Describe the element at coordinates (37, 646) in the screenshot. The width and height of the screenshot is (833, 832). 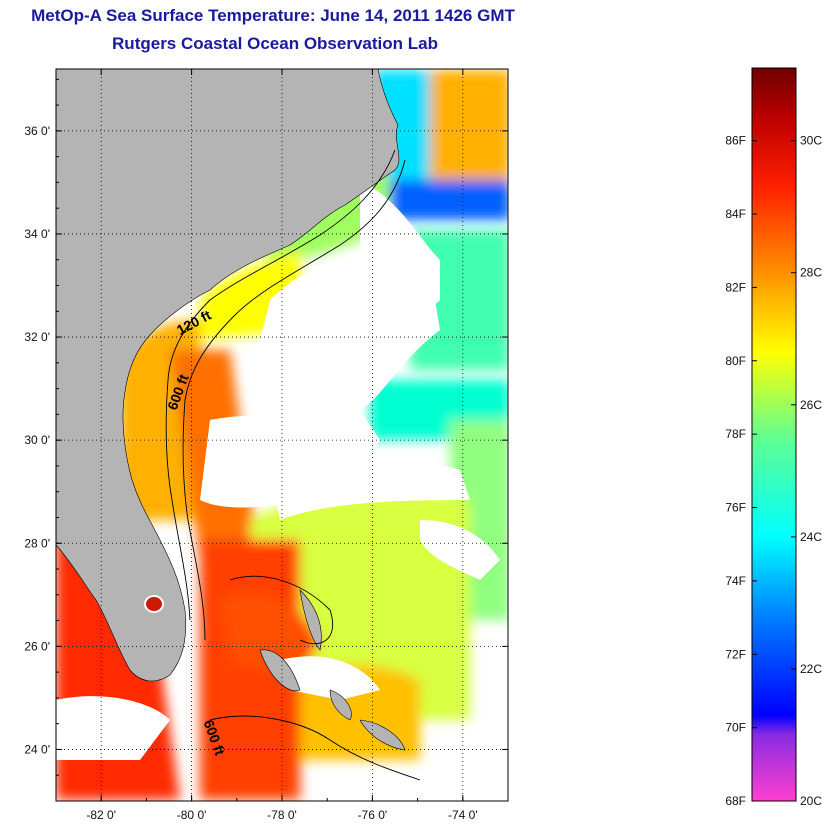
I see `lat-tick-label: 26 0'` at that location.